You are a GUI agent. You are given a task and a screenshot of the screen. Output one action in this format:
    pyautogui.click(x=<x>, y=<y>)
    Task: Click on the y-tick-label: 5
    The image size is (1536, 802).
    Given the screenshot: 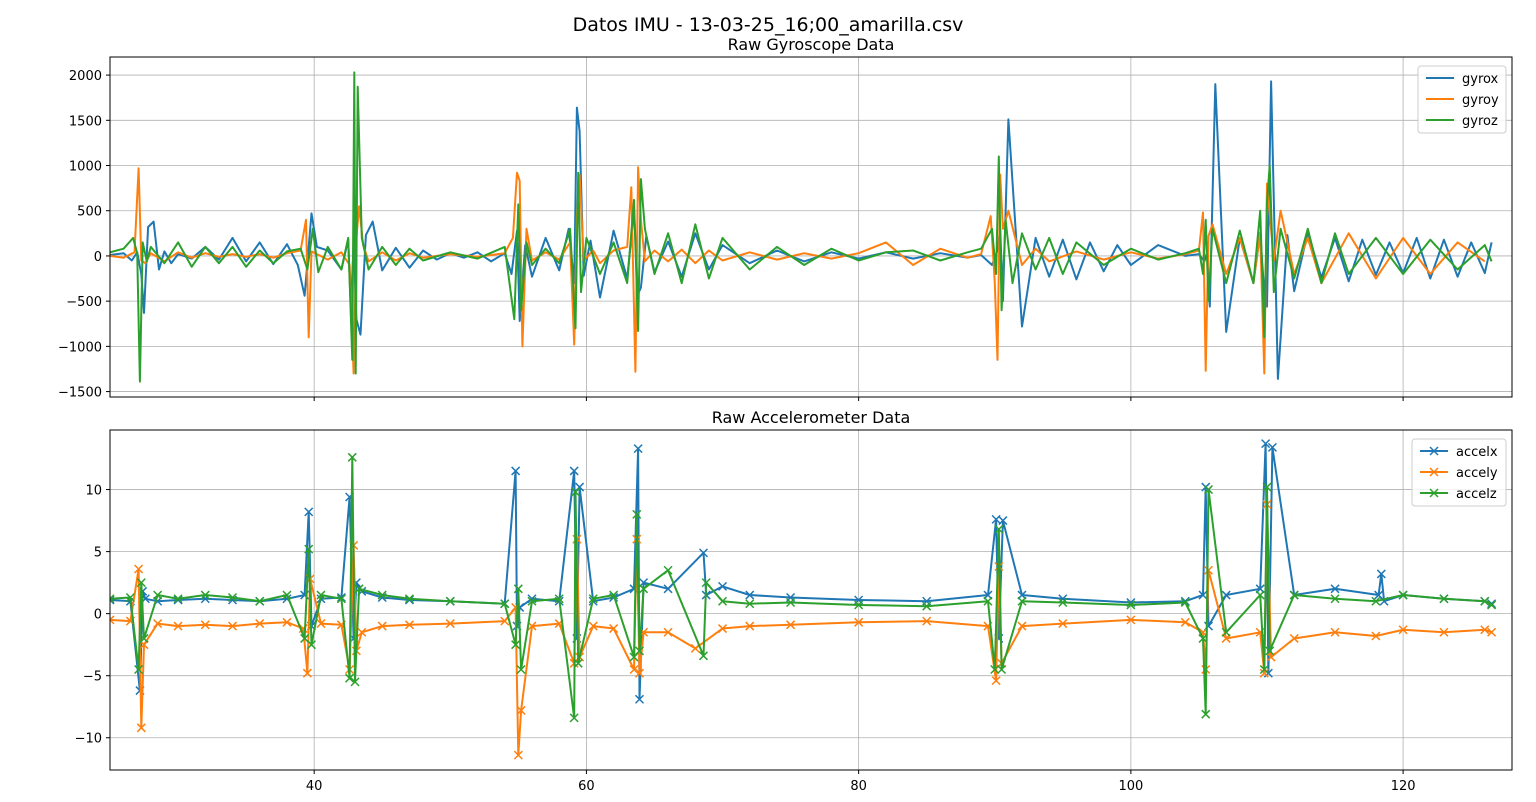 What is the action you would take?
    pyautogui.click(x=98, y=553)
    